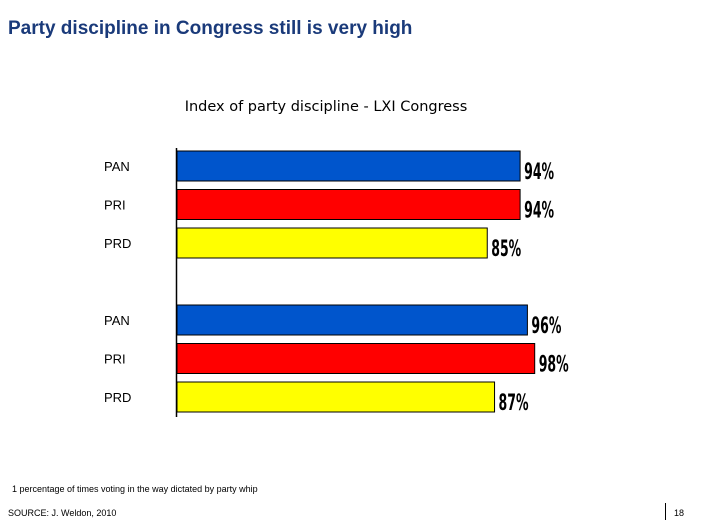  Describe the element at coordinates (679, 513) in the screenshot. I see `page-number: 18` at that location.